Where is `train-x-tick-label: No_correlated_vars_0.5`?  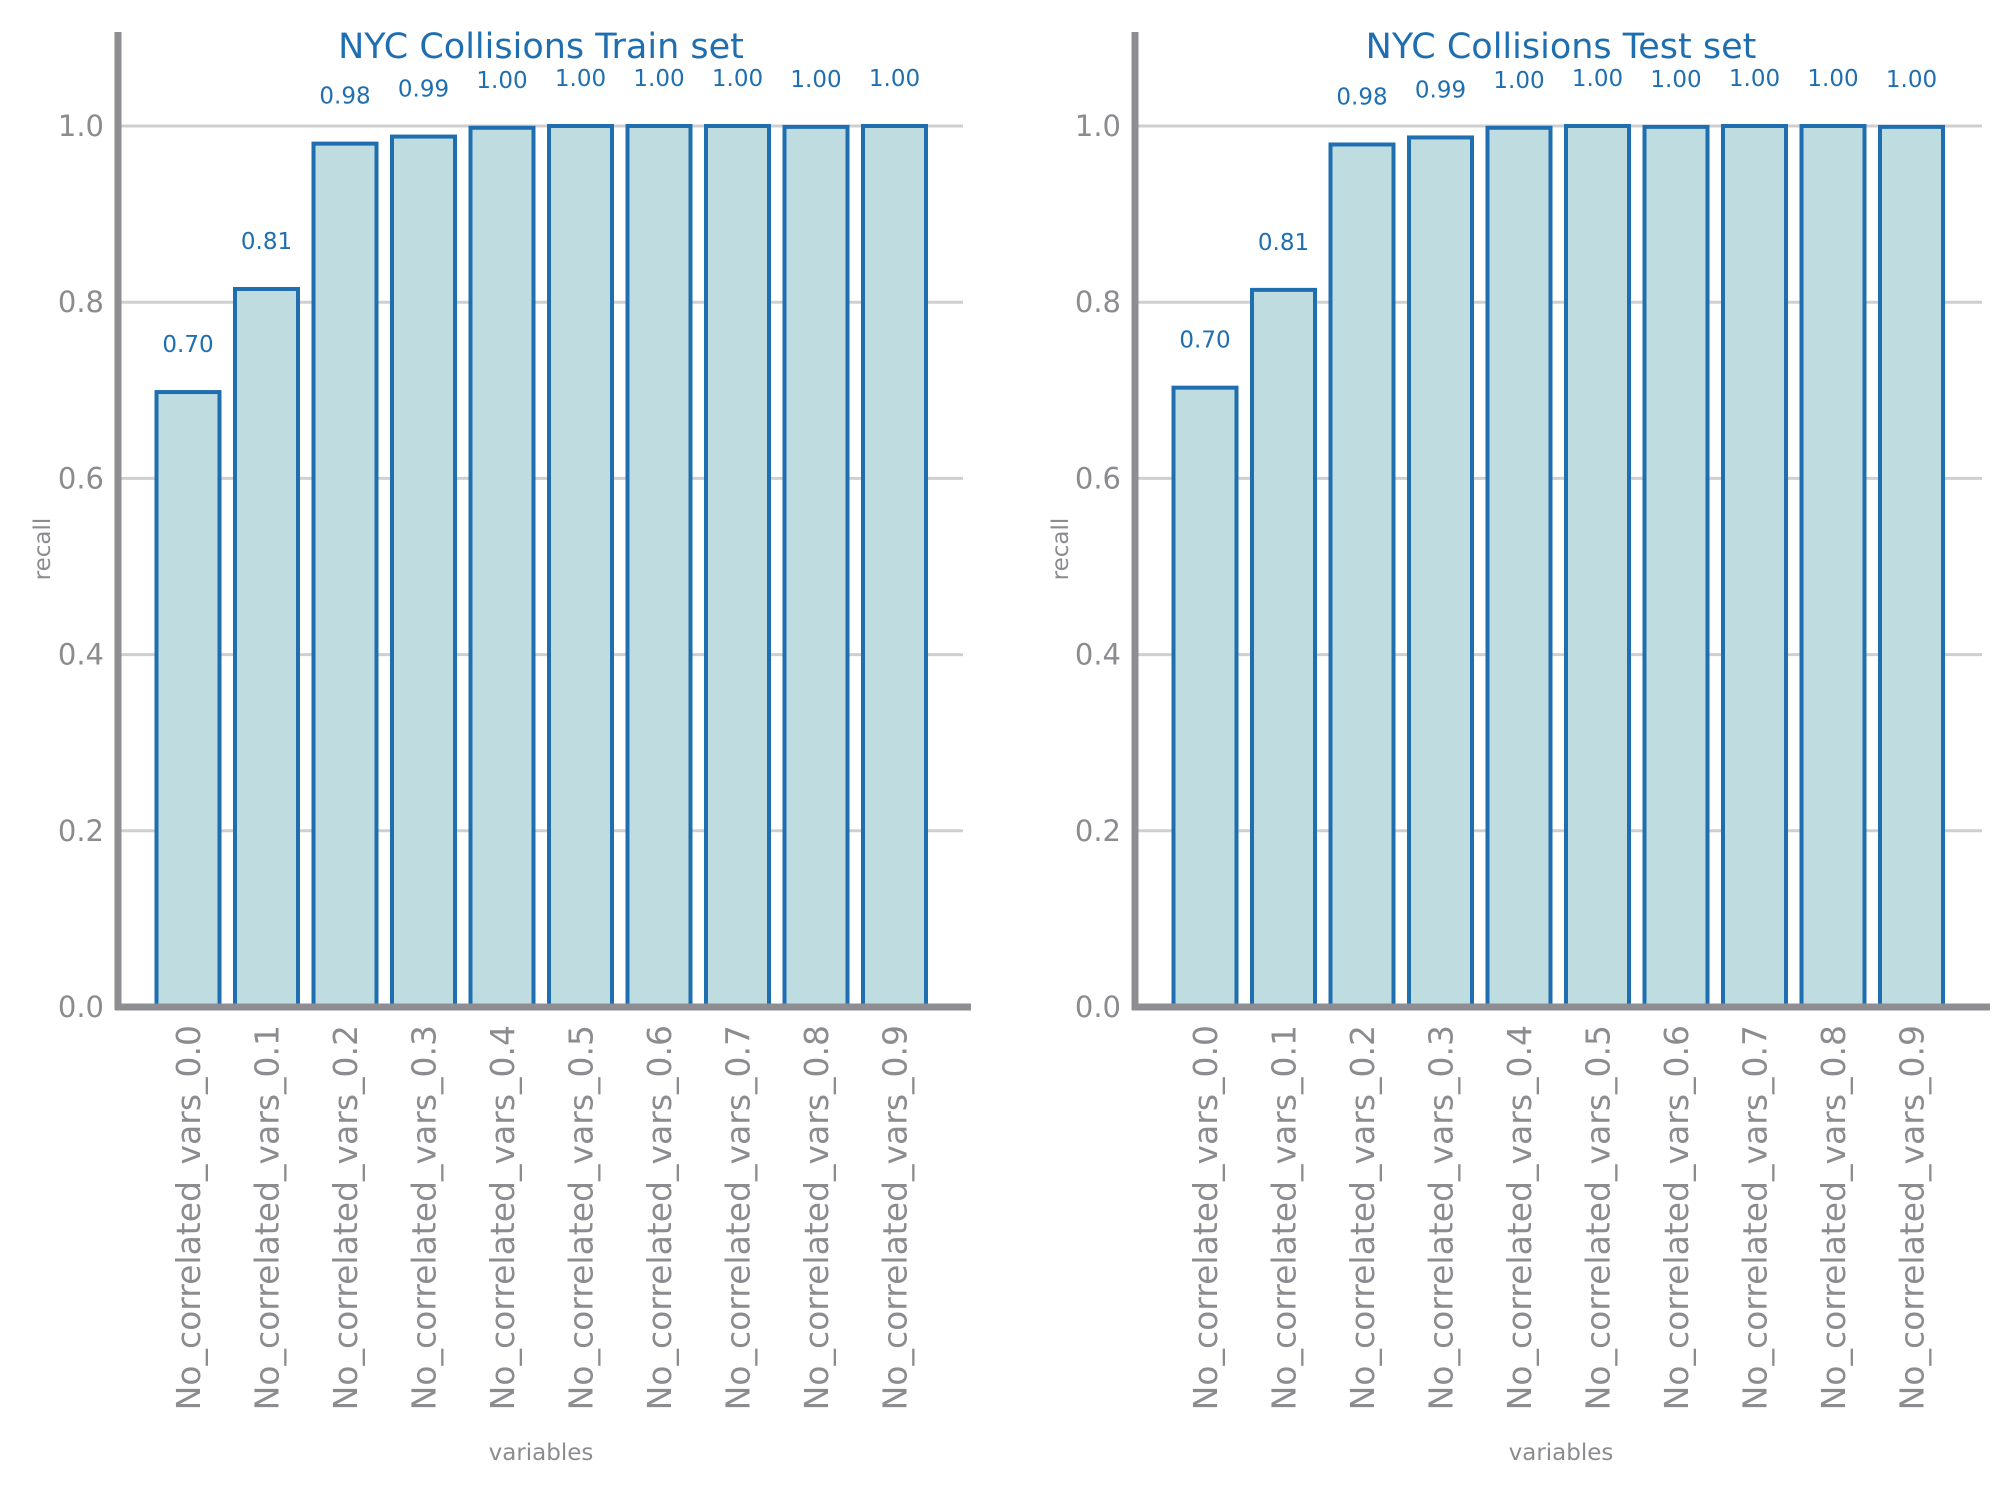
train-x-tick-label: No_correlated_vars_0.5 is located at coordinates (581, 1217).